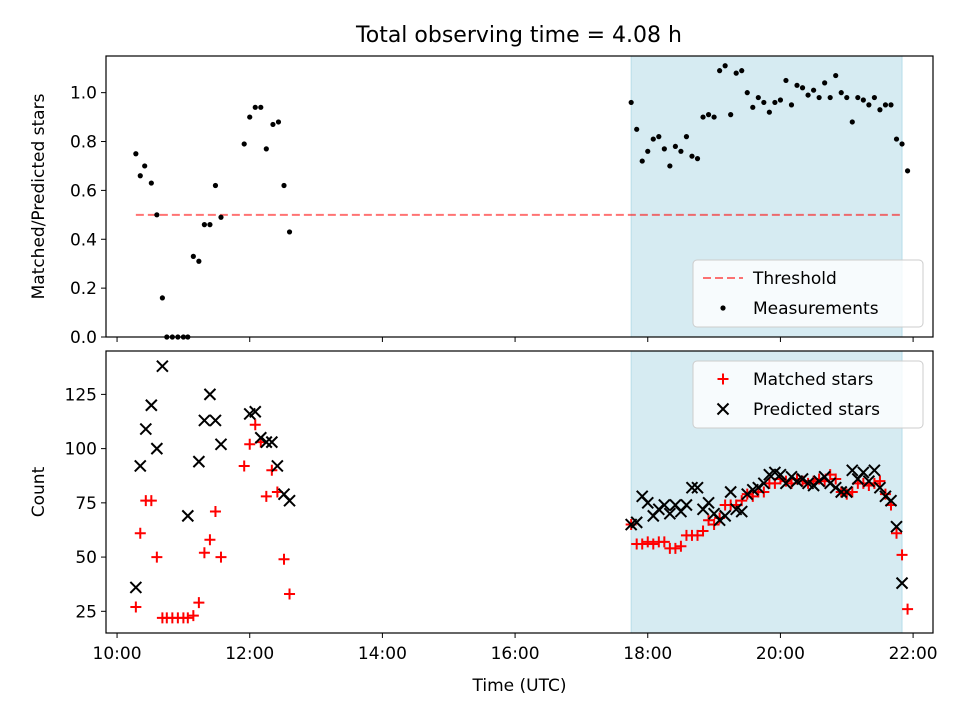 The width and height of the screenshot is (960, 720). What do you see at coordinates (39, 196) in the screenshot?
I see `y-axis-label: Matched/Predicted stars` at bounding box center [39, 196].